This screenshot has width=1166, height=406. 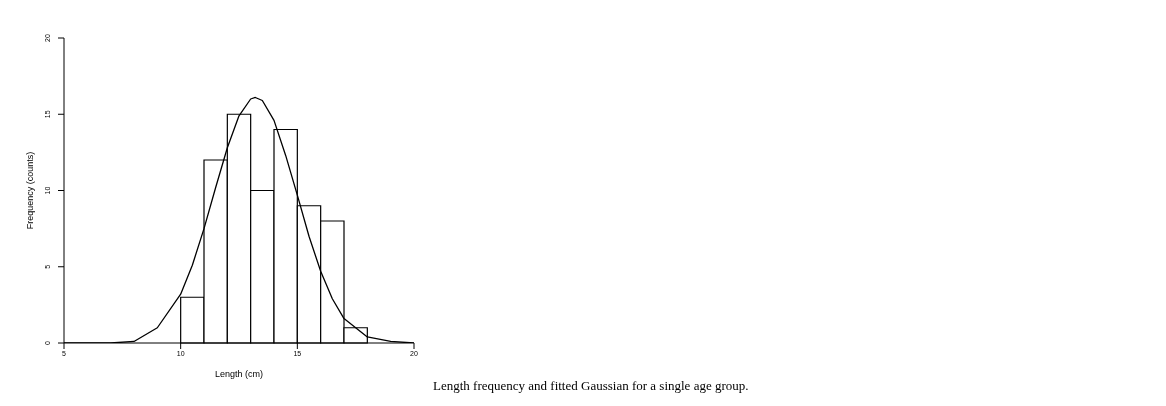 I want to click on x-axis-title: Length (cm), so click(x=239, y=374).